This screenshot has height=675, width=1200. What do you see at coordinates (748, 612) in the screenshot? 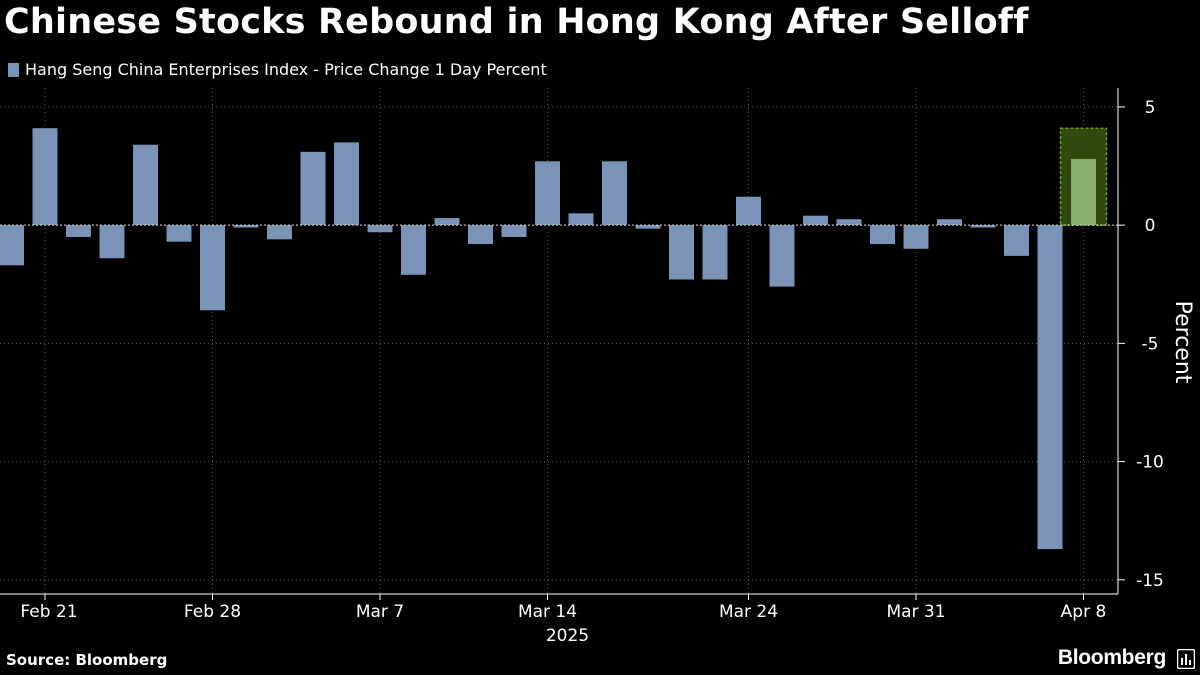
I see `x-tick-label: Mar 24` at bounding box center [748, 612].